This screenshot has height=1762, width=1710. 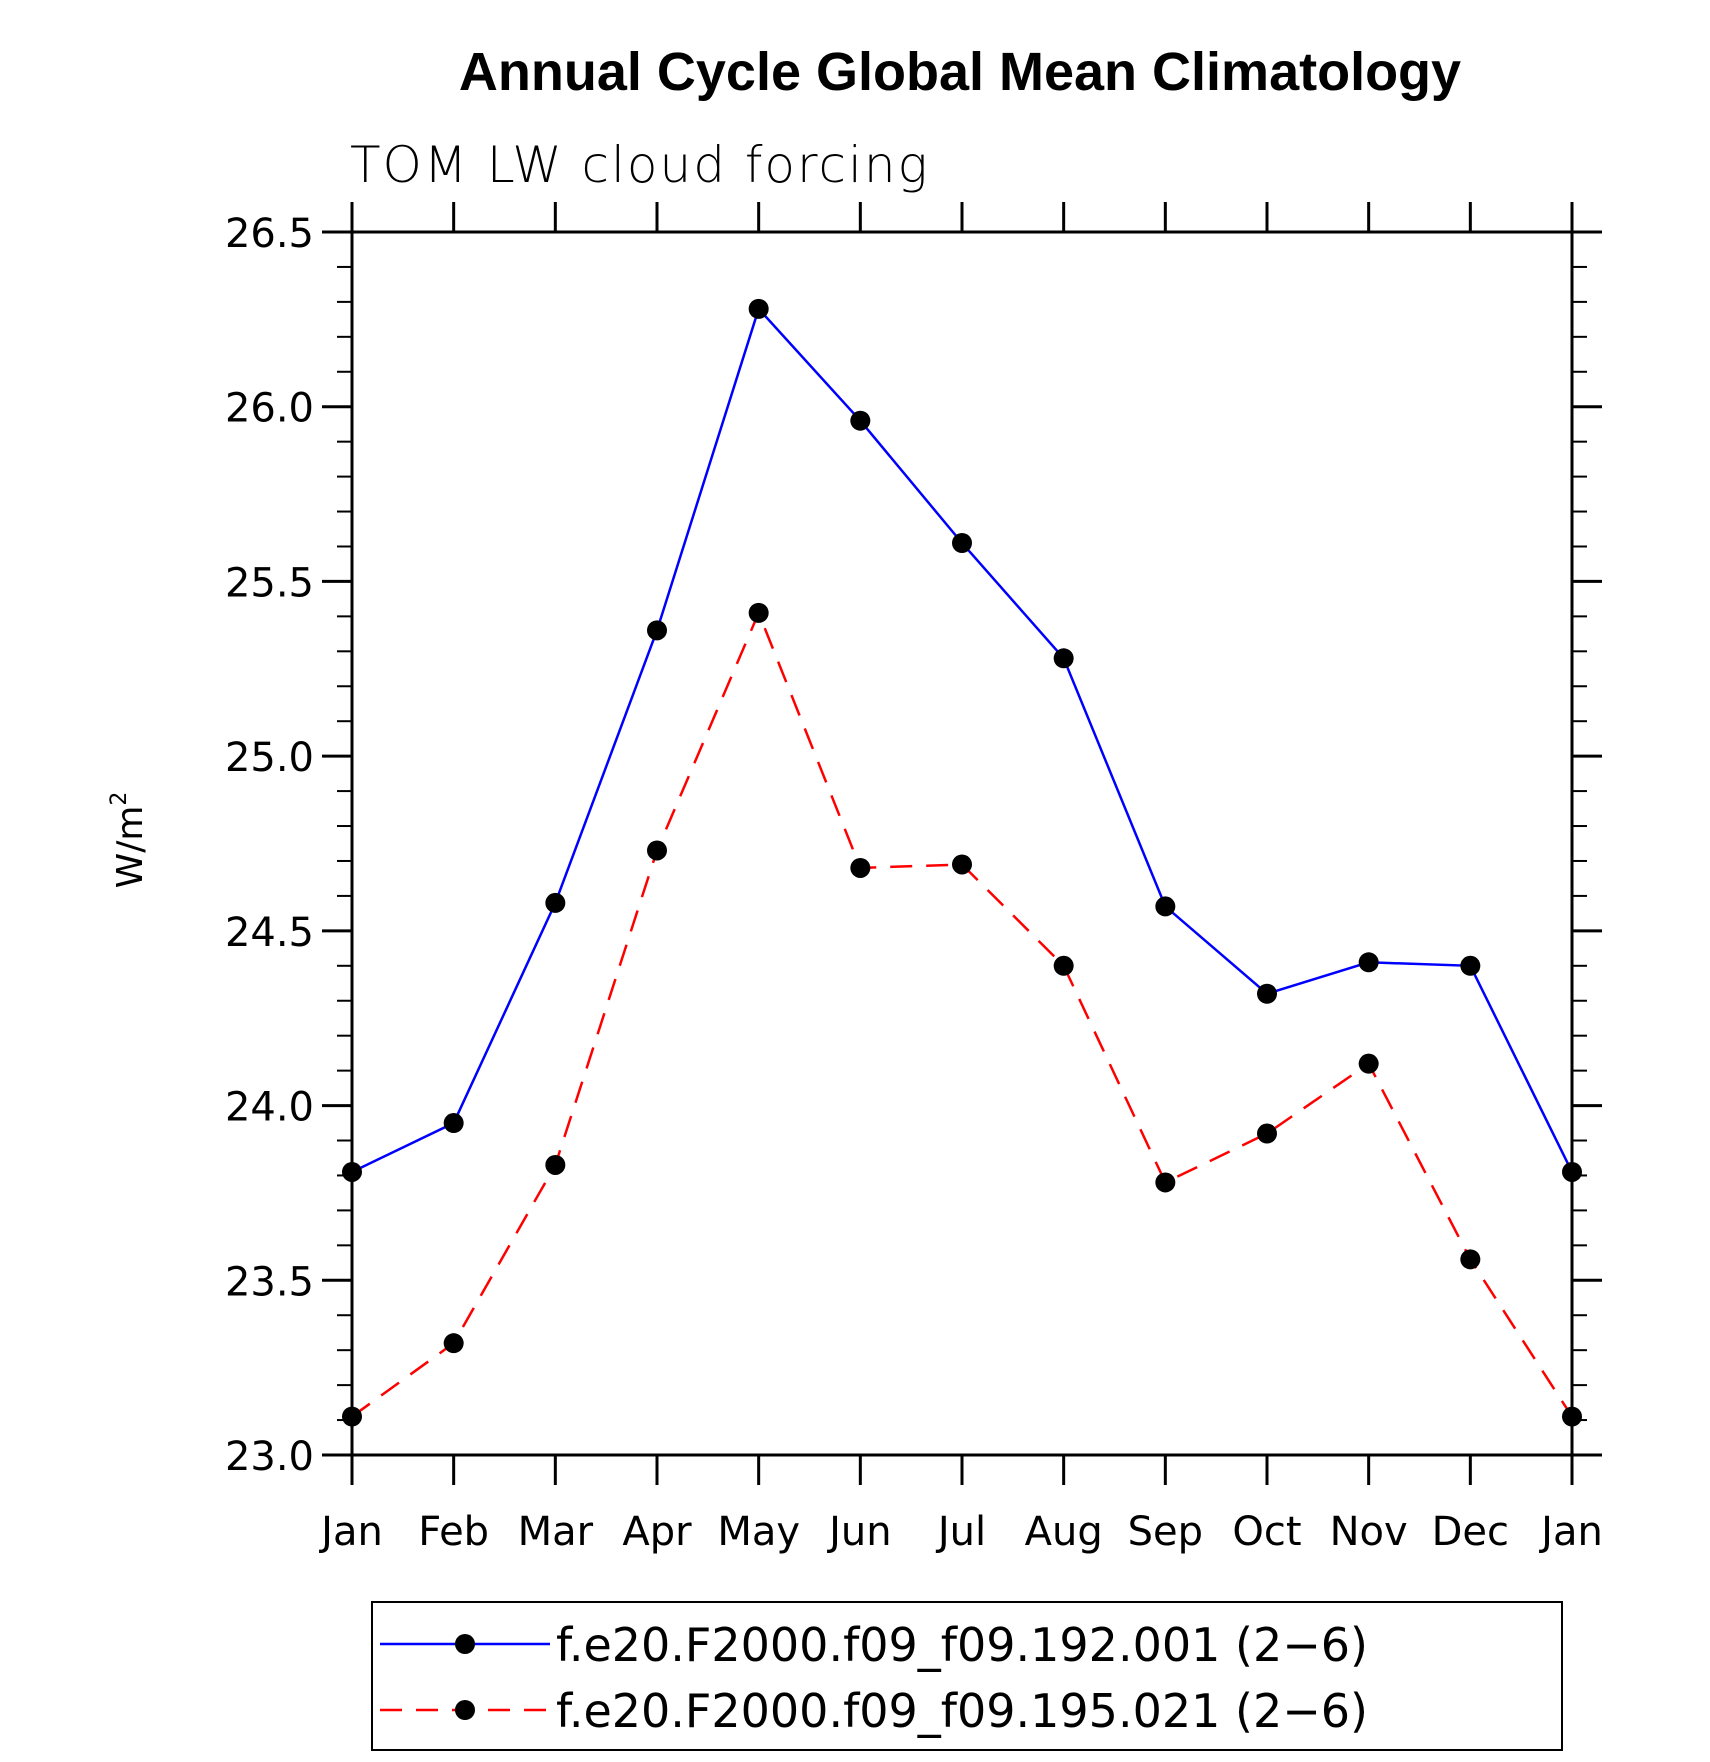 I want to click on y-tick-label: 25.0, so click(x=269, y=758).